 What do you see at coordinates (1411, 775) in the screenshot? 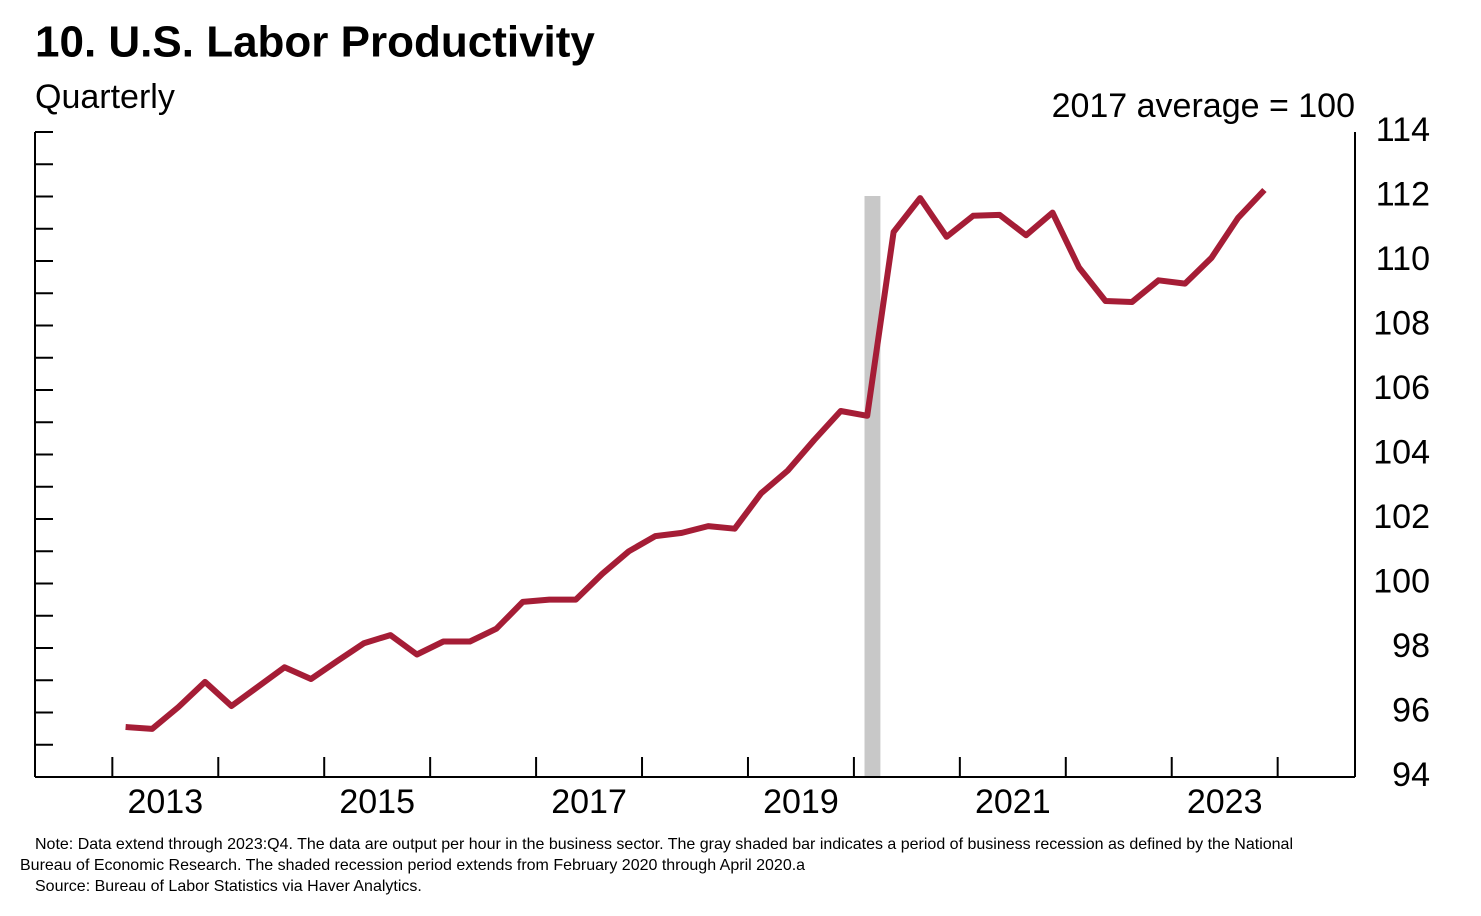
I see `y-tick-label: 94` at bounding box center [1411, 775].